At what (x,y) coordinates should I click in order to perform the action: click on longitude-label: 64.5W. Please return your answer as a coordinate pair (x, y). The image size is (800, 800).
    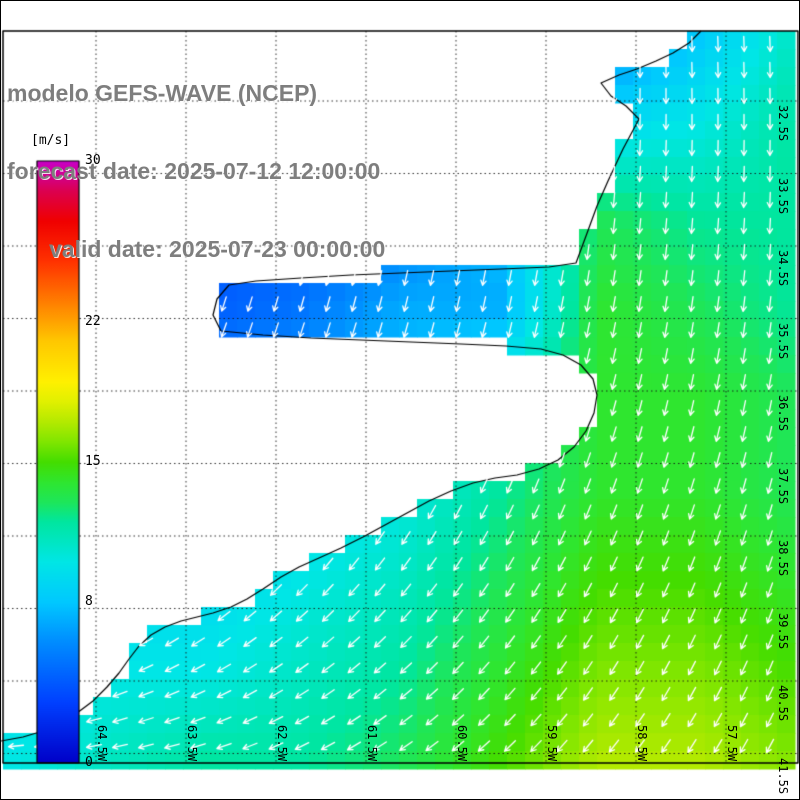
    Looking at the image, I should click on (102, 743).